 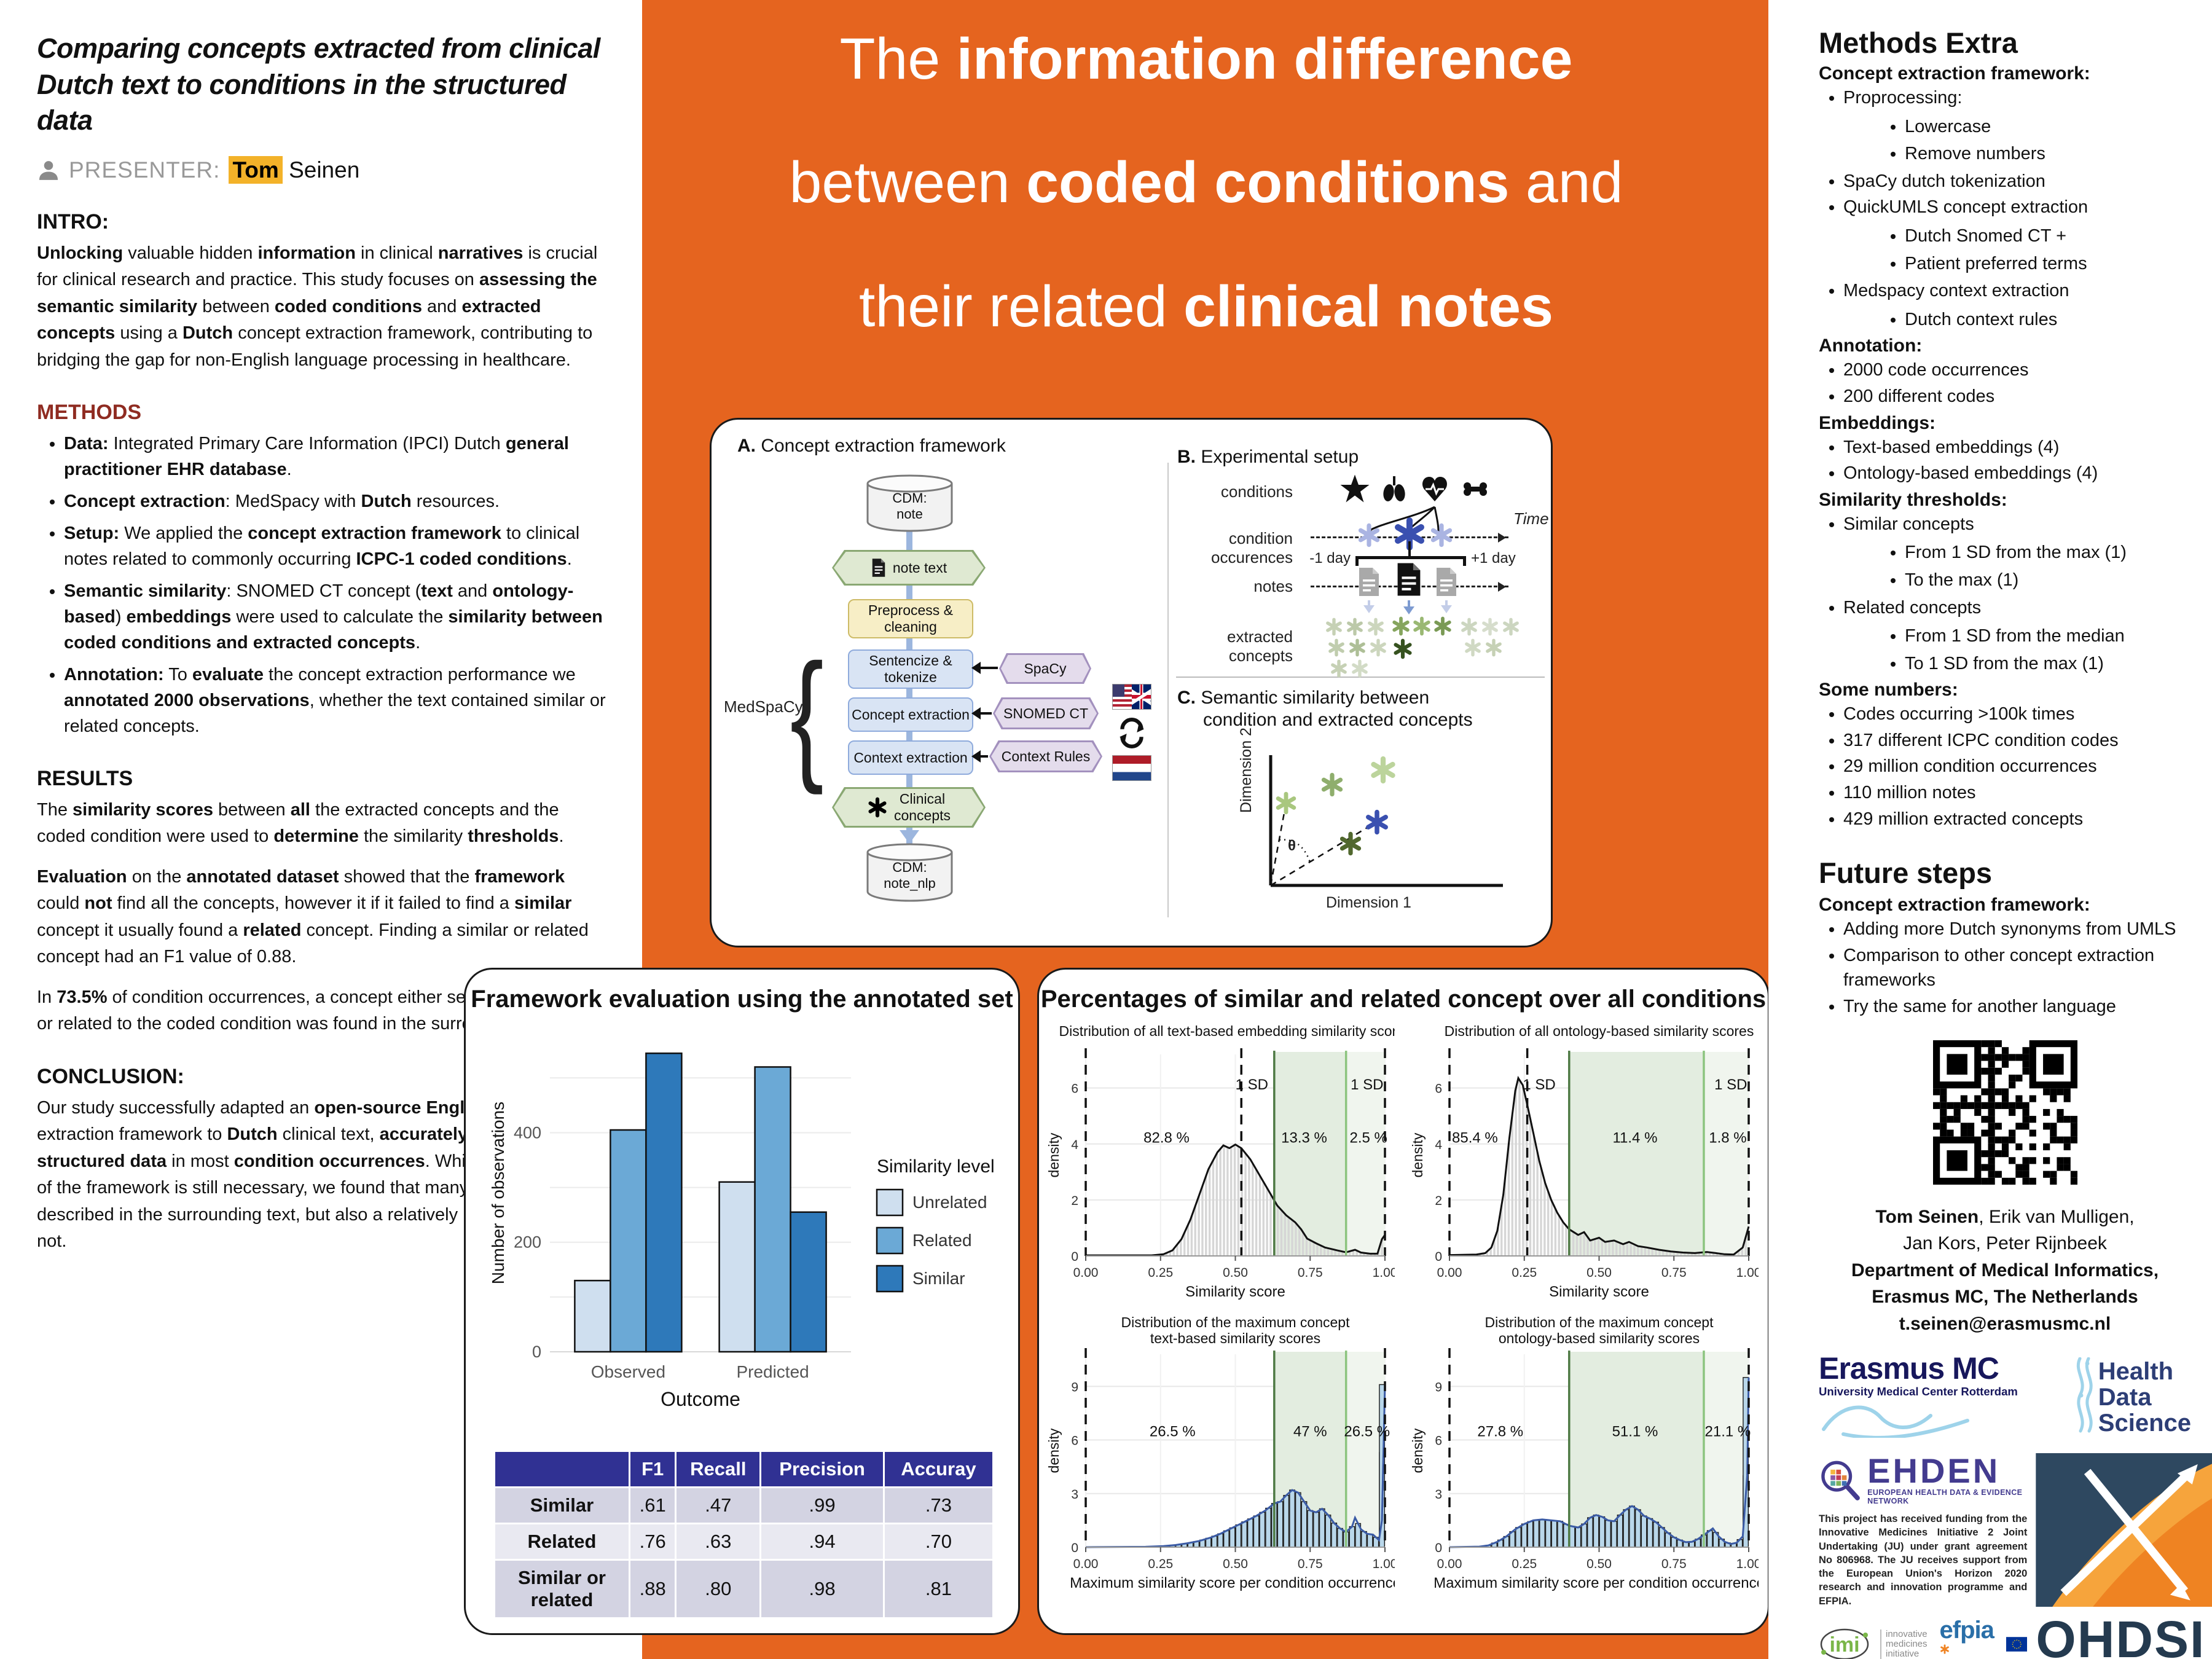 What do you see at coordinates (652, 1589) in the screenshot?
I see `table-cell: .88` at bounding box center [652, 1589].